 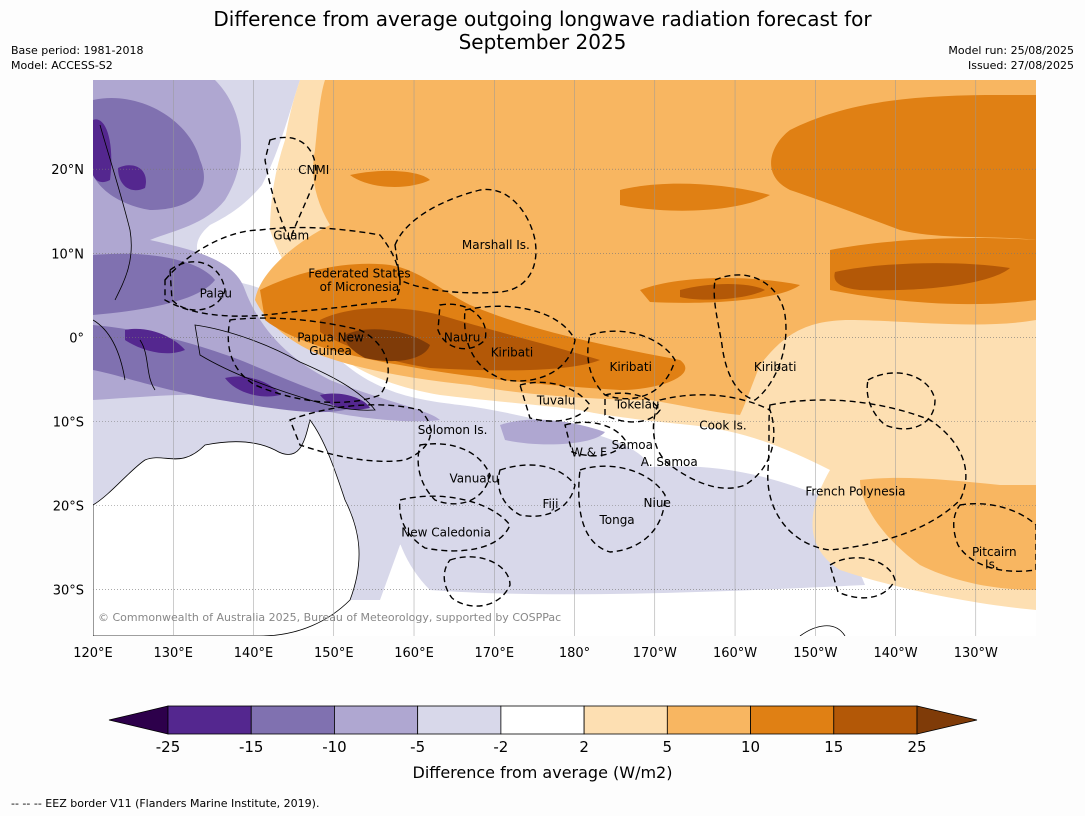 I want to click on longitude-tick-label: 170°E, so click(x=495, y=653).